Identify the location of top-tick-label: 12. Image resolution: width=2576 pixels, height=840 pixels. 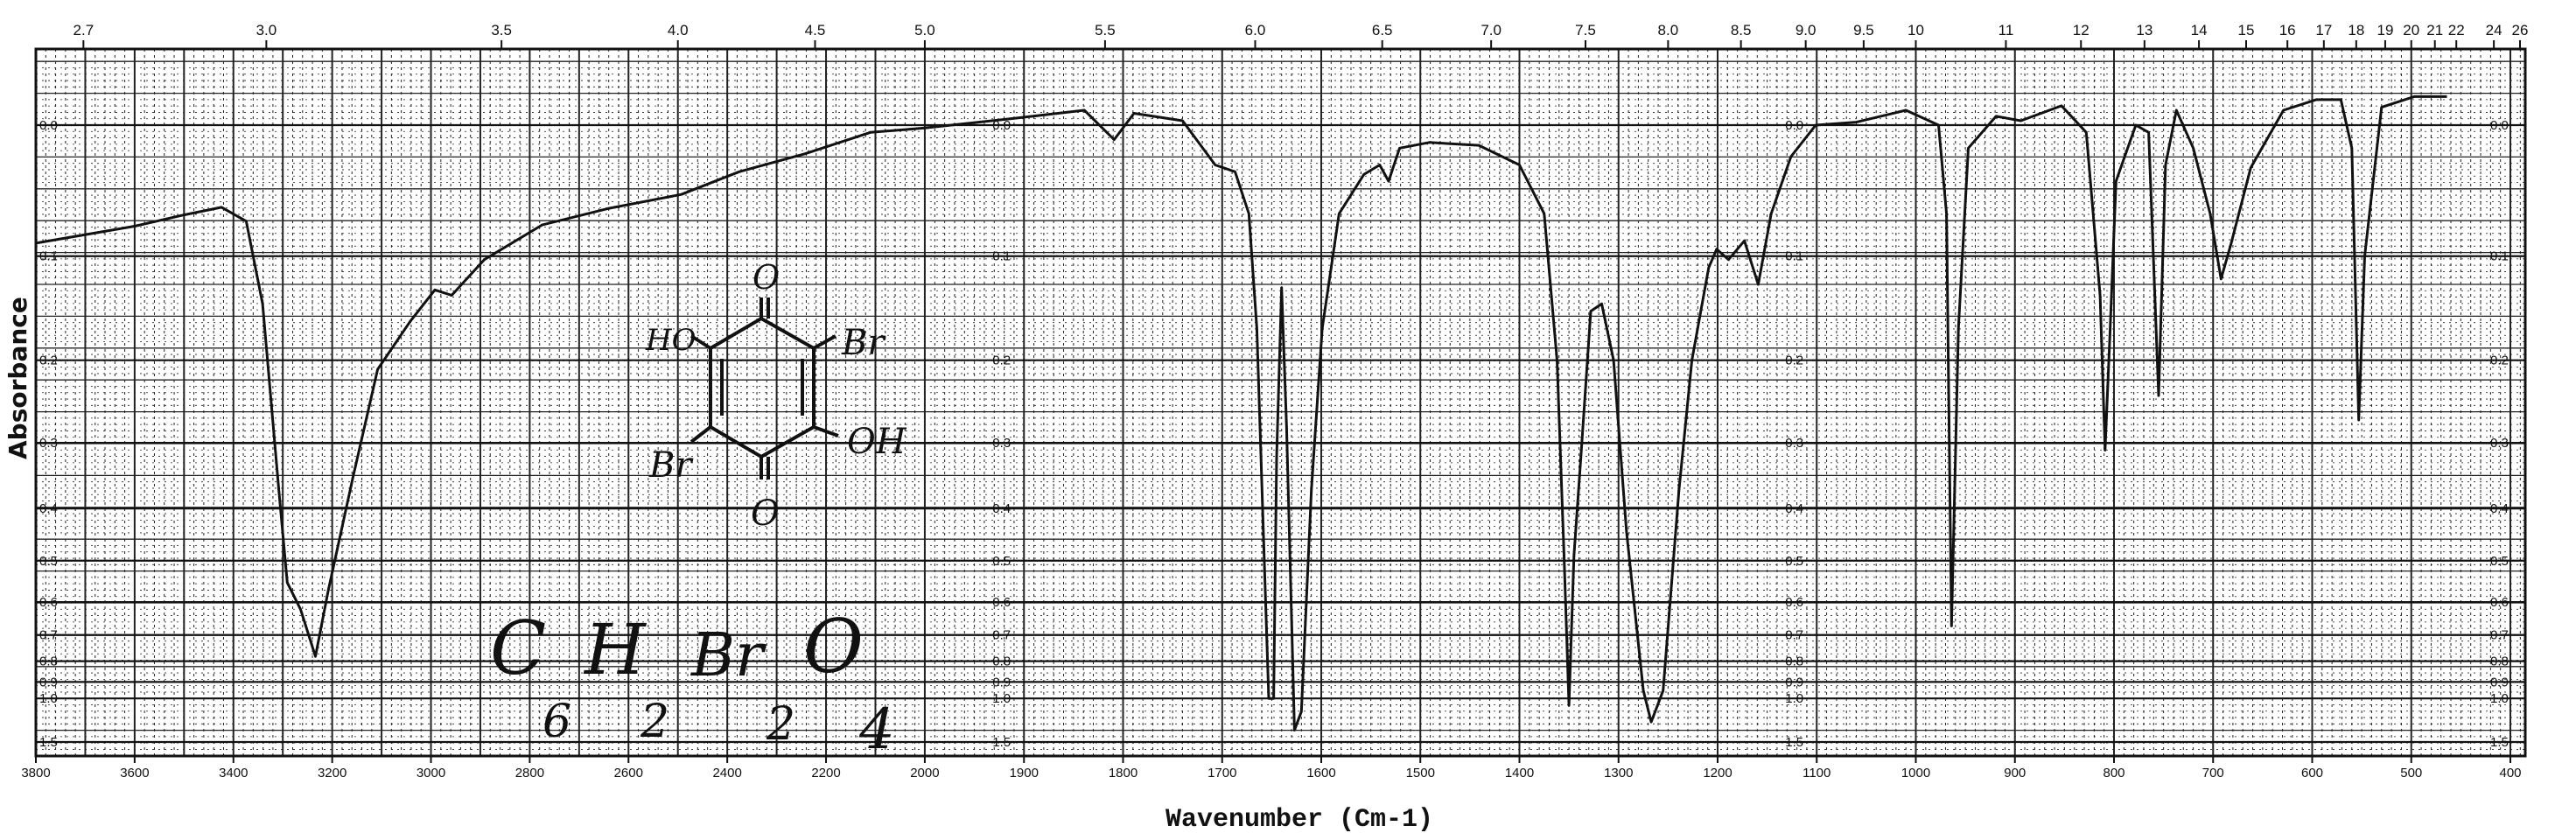
(2081, 30).